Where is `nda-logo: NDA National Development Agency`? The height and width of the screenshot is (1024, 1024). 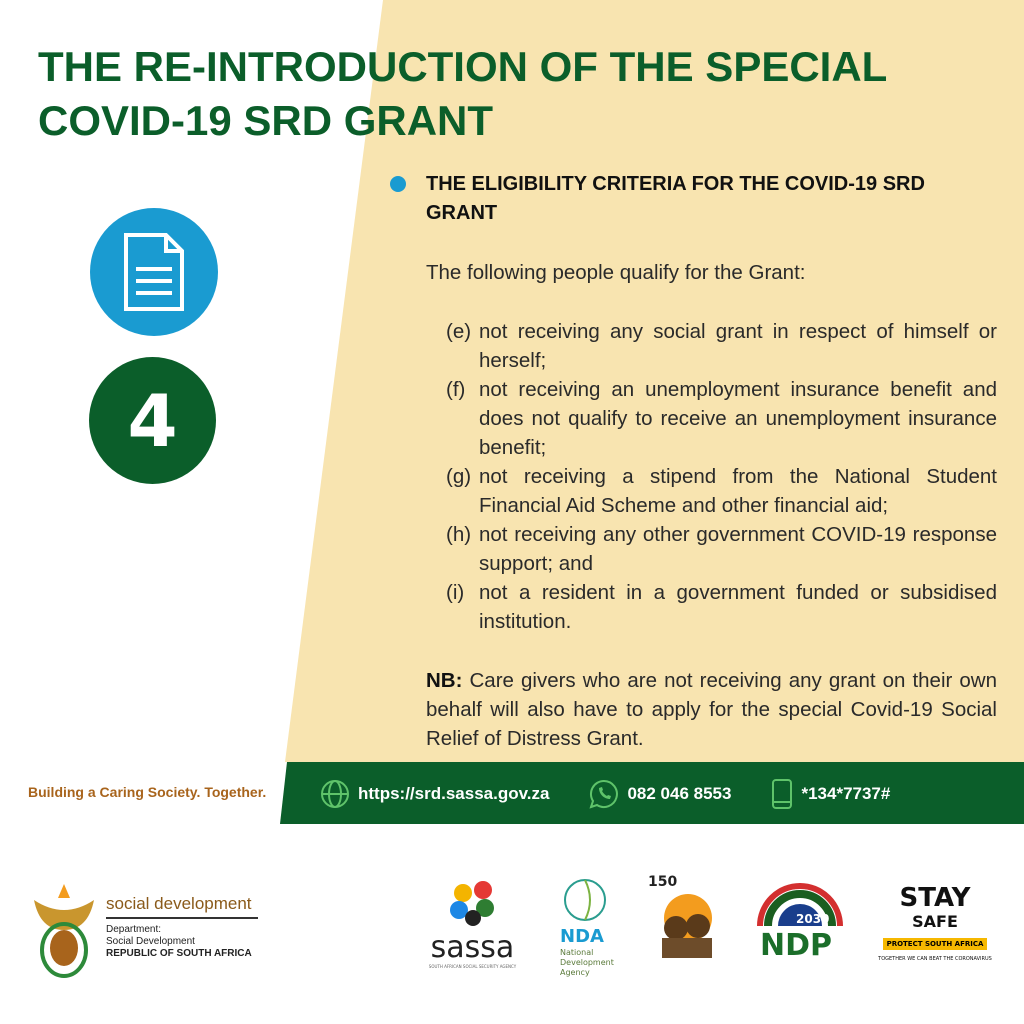
nda-logo: NDA National Development Agency is located at coordinates (590, 928).